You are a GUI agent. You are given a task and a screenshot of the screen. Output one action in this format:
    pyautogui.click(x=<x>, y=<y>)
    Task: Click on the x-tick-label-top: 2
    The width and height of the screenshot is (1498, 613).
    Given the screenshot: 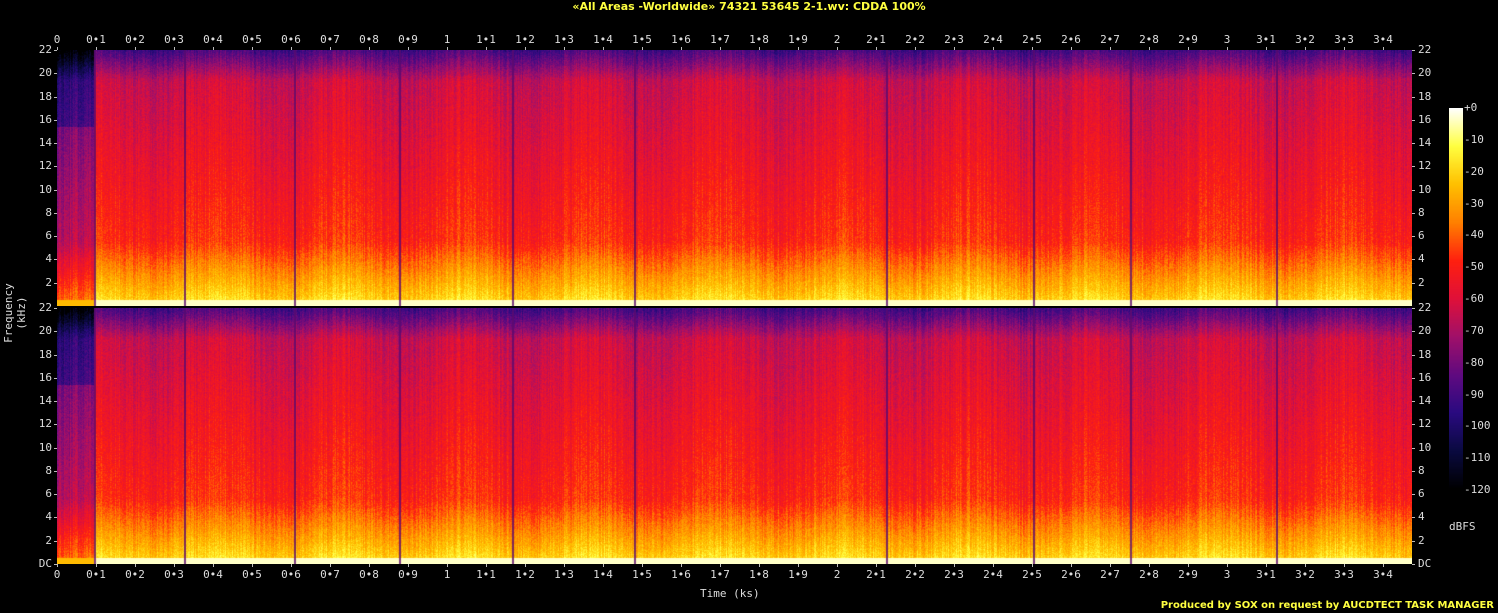 What is the action you would take?
    pyautogui.click(x=837, y=39)
    